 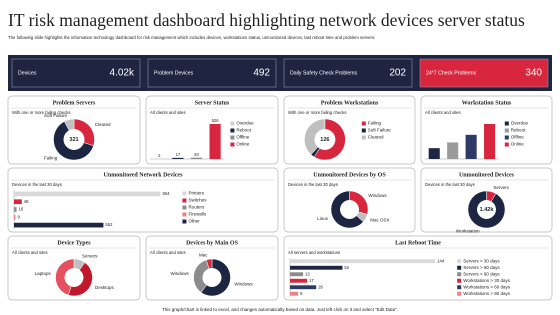 What do you see at coordinates (451, 73) in the screenshot?
I see `kpi-label: 24*7 Check Problems` at bounding box center [451, 73].